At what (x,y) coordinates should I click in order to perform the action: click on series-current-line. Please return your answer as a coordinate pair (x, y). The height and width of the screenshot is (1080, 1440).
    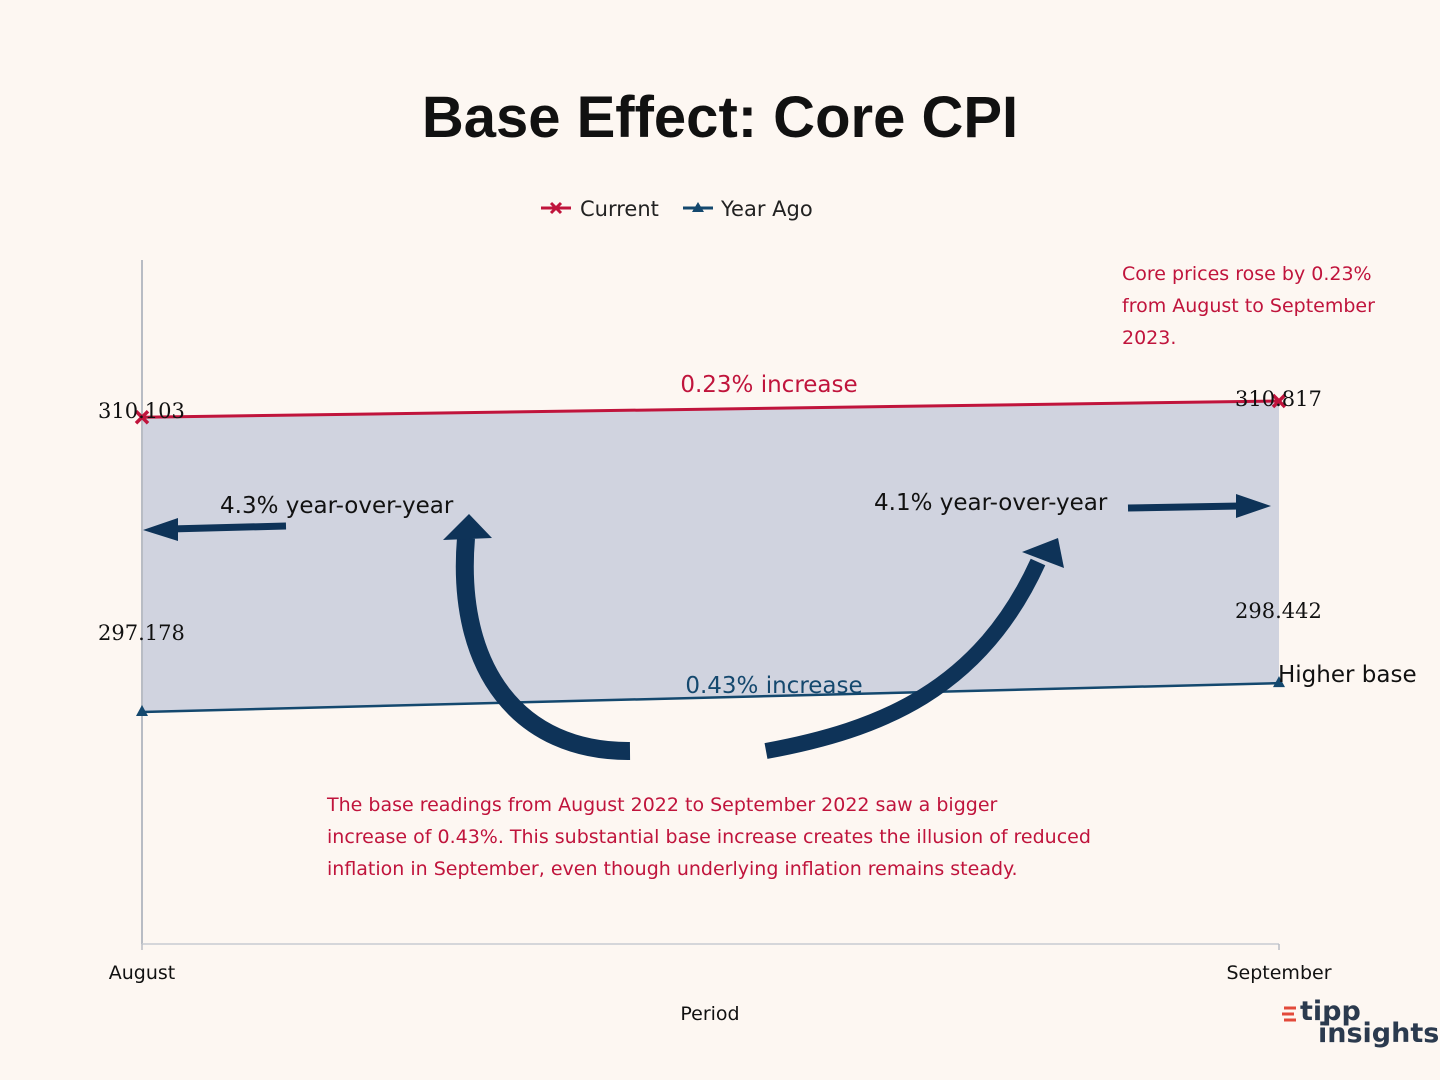
    Looking at the image, I should click on (710, 409).